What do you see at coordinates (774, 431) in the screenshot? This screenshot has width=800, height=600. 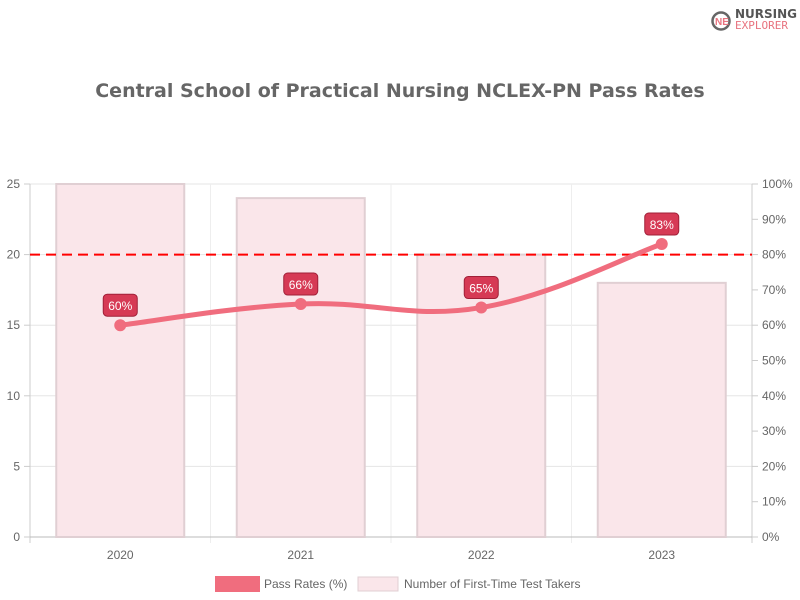 I see `y-right-tick-label: 30%` at bounding box center [774, 431].